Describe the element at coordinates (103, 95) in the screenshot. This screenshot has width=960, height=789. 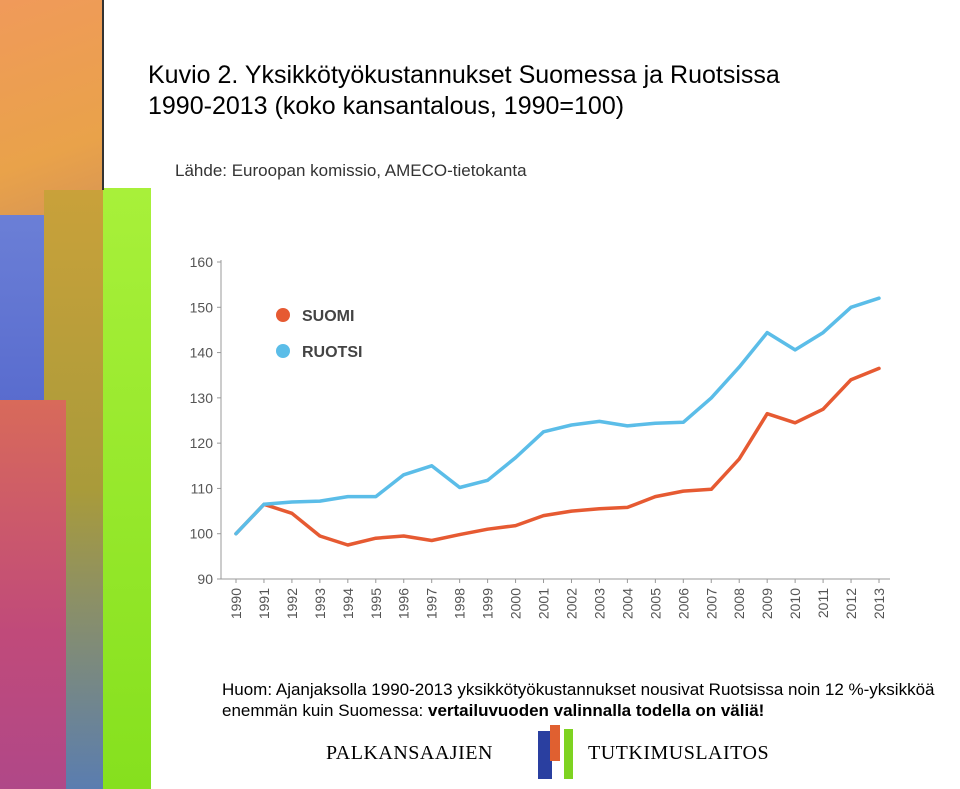
I see `deco-divider-line` at that location.